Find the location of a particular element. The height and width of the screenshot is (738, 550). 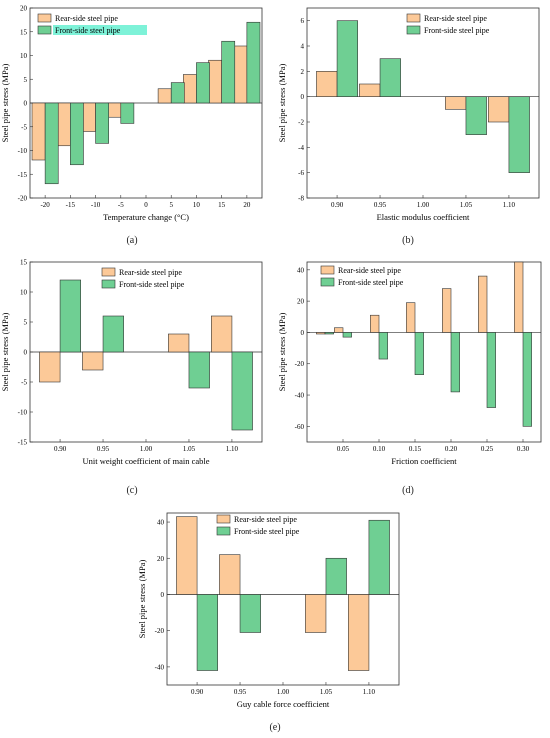

x-axis-title: Temperature change (°C) is located at coordinates (146, 217).